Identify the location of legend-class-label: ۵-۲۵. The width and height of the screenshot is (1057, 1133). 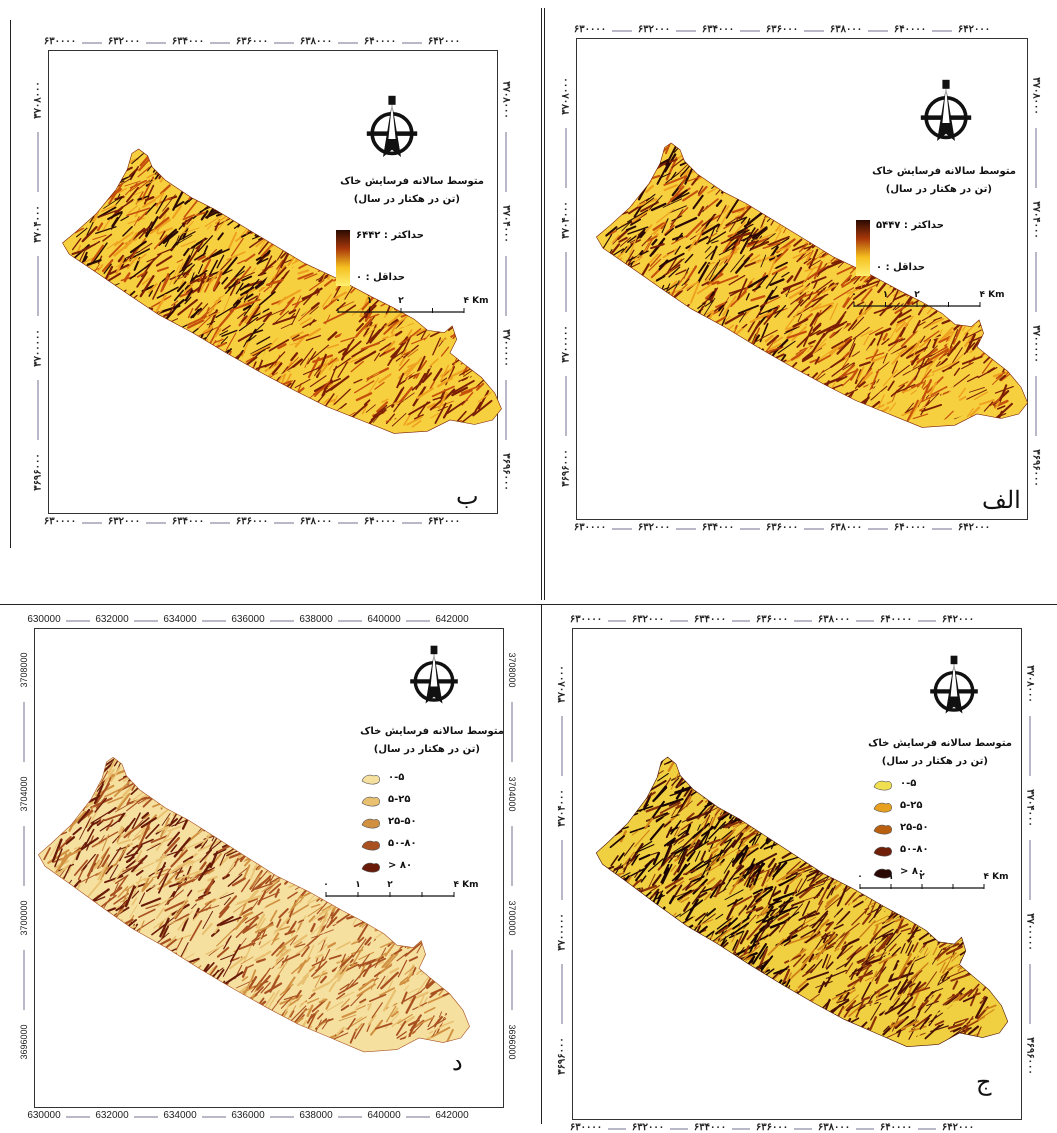
(911, 805).